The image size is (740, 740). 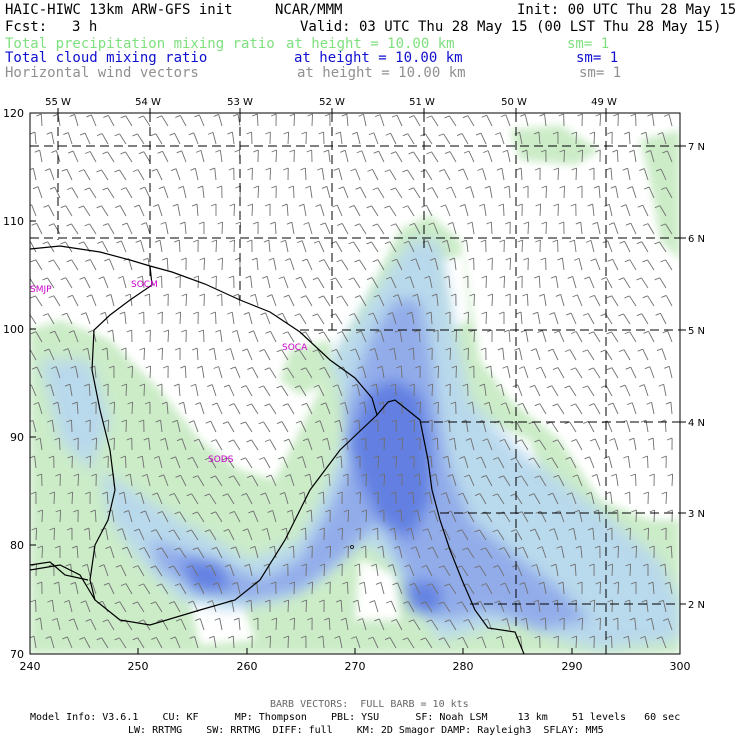 What do you see at coordinates (295, 348) in the screenshot?
I see `station-label: SOCA` at bounding box center [295, 348].